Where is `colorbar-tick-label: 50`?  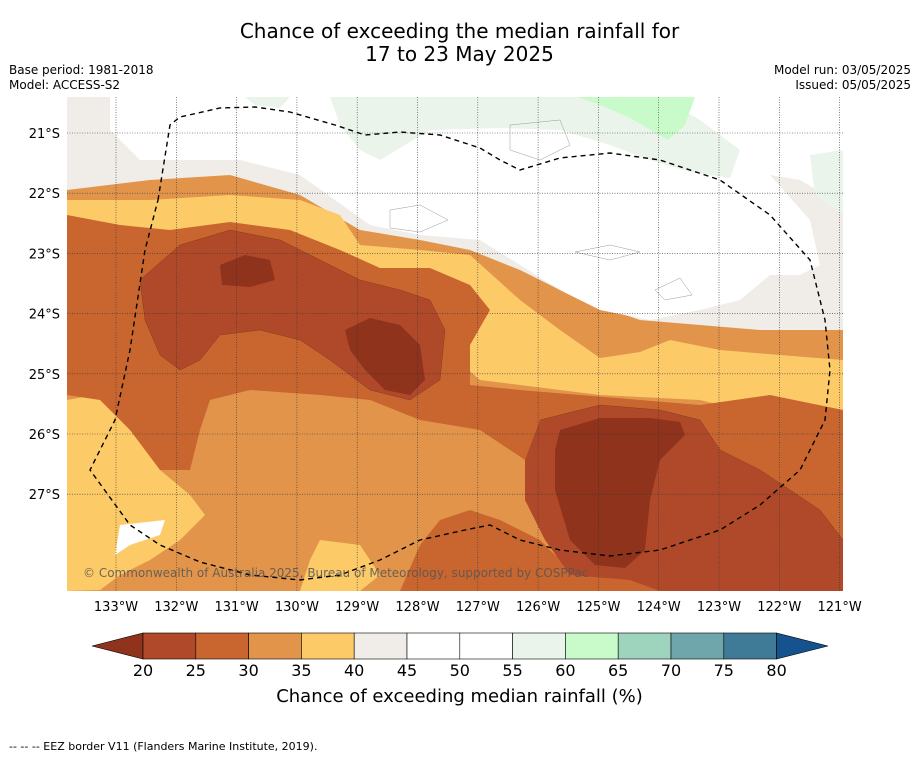 colorbar-tick-label: 50 is located at coordinates (459, 670).